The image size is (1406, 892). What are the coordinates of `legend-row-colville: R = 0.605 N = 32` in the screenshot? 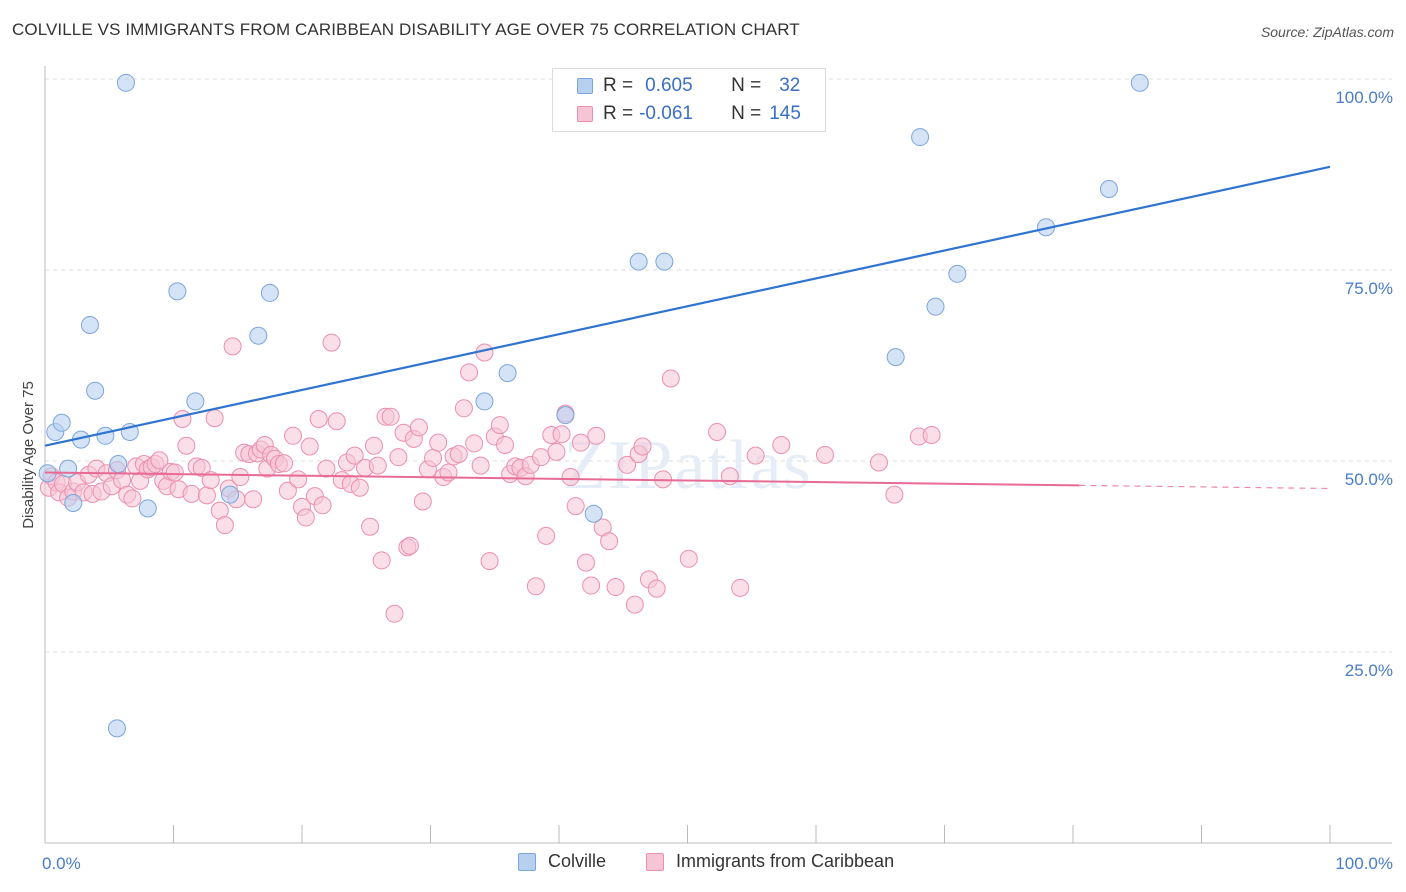 It's located at (688, 86).